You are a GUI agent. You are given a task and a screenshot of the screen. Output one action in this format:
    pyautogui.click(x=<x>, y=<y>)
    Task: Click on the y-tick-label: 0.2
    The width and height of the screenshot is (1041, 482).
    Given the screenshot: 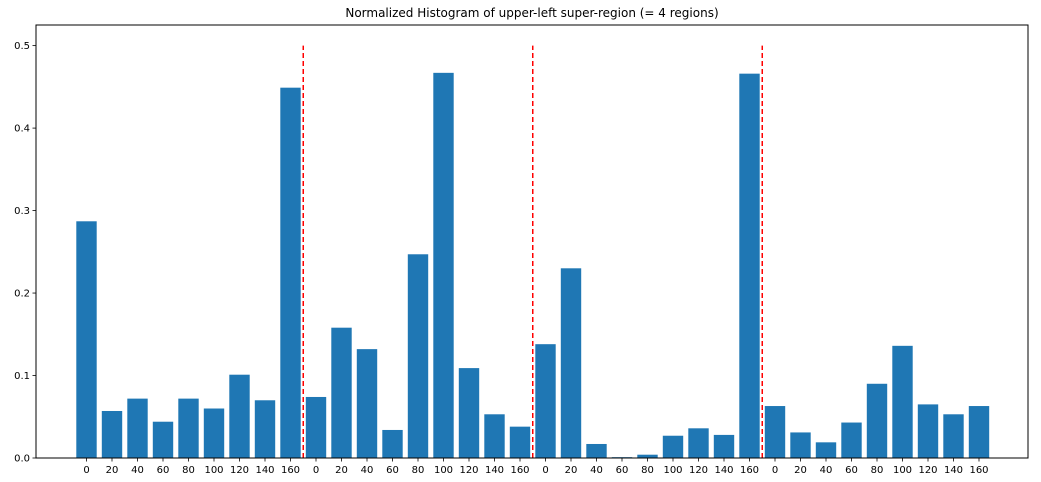 What is the action you would take?
    pyautogui.click(x=22, y=294)
    